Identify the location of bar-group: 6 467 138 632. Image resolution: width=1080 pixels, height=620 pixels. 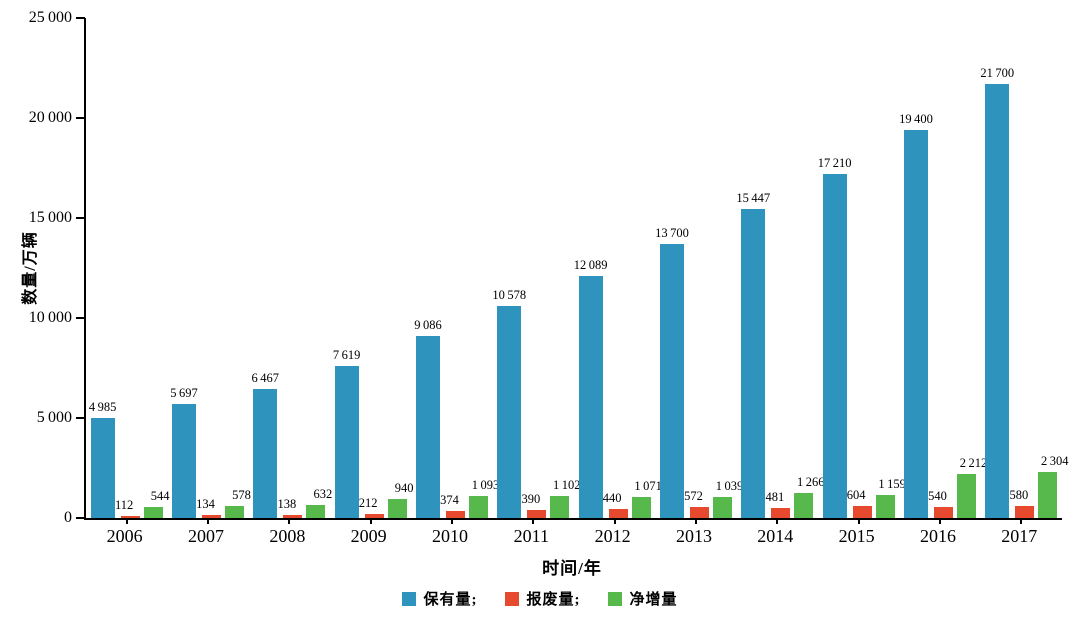
(290, 268).